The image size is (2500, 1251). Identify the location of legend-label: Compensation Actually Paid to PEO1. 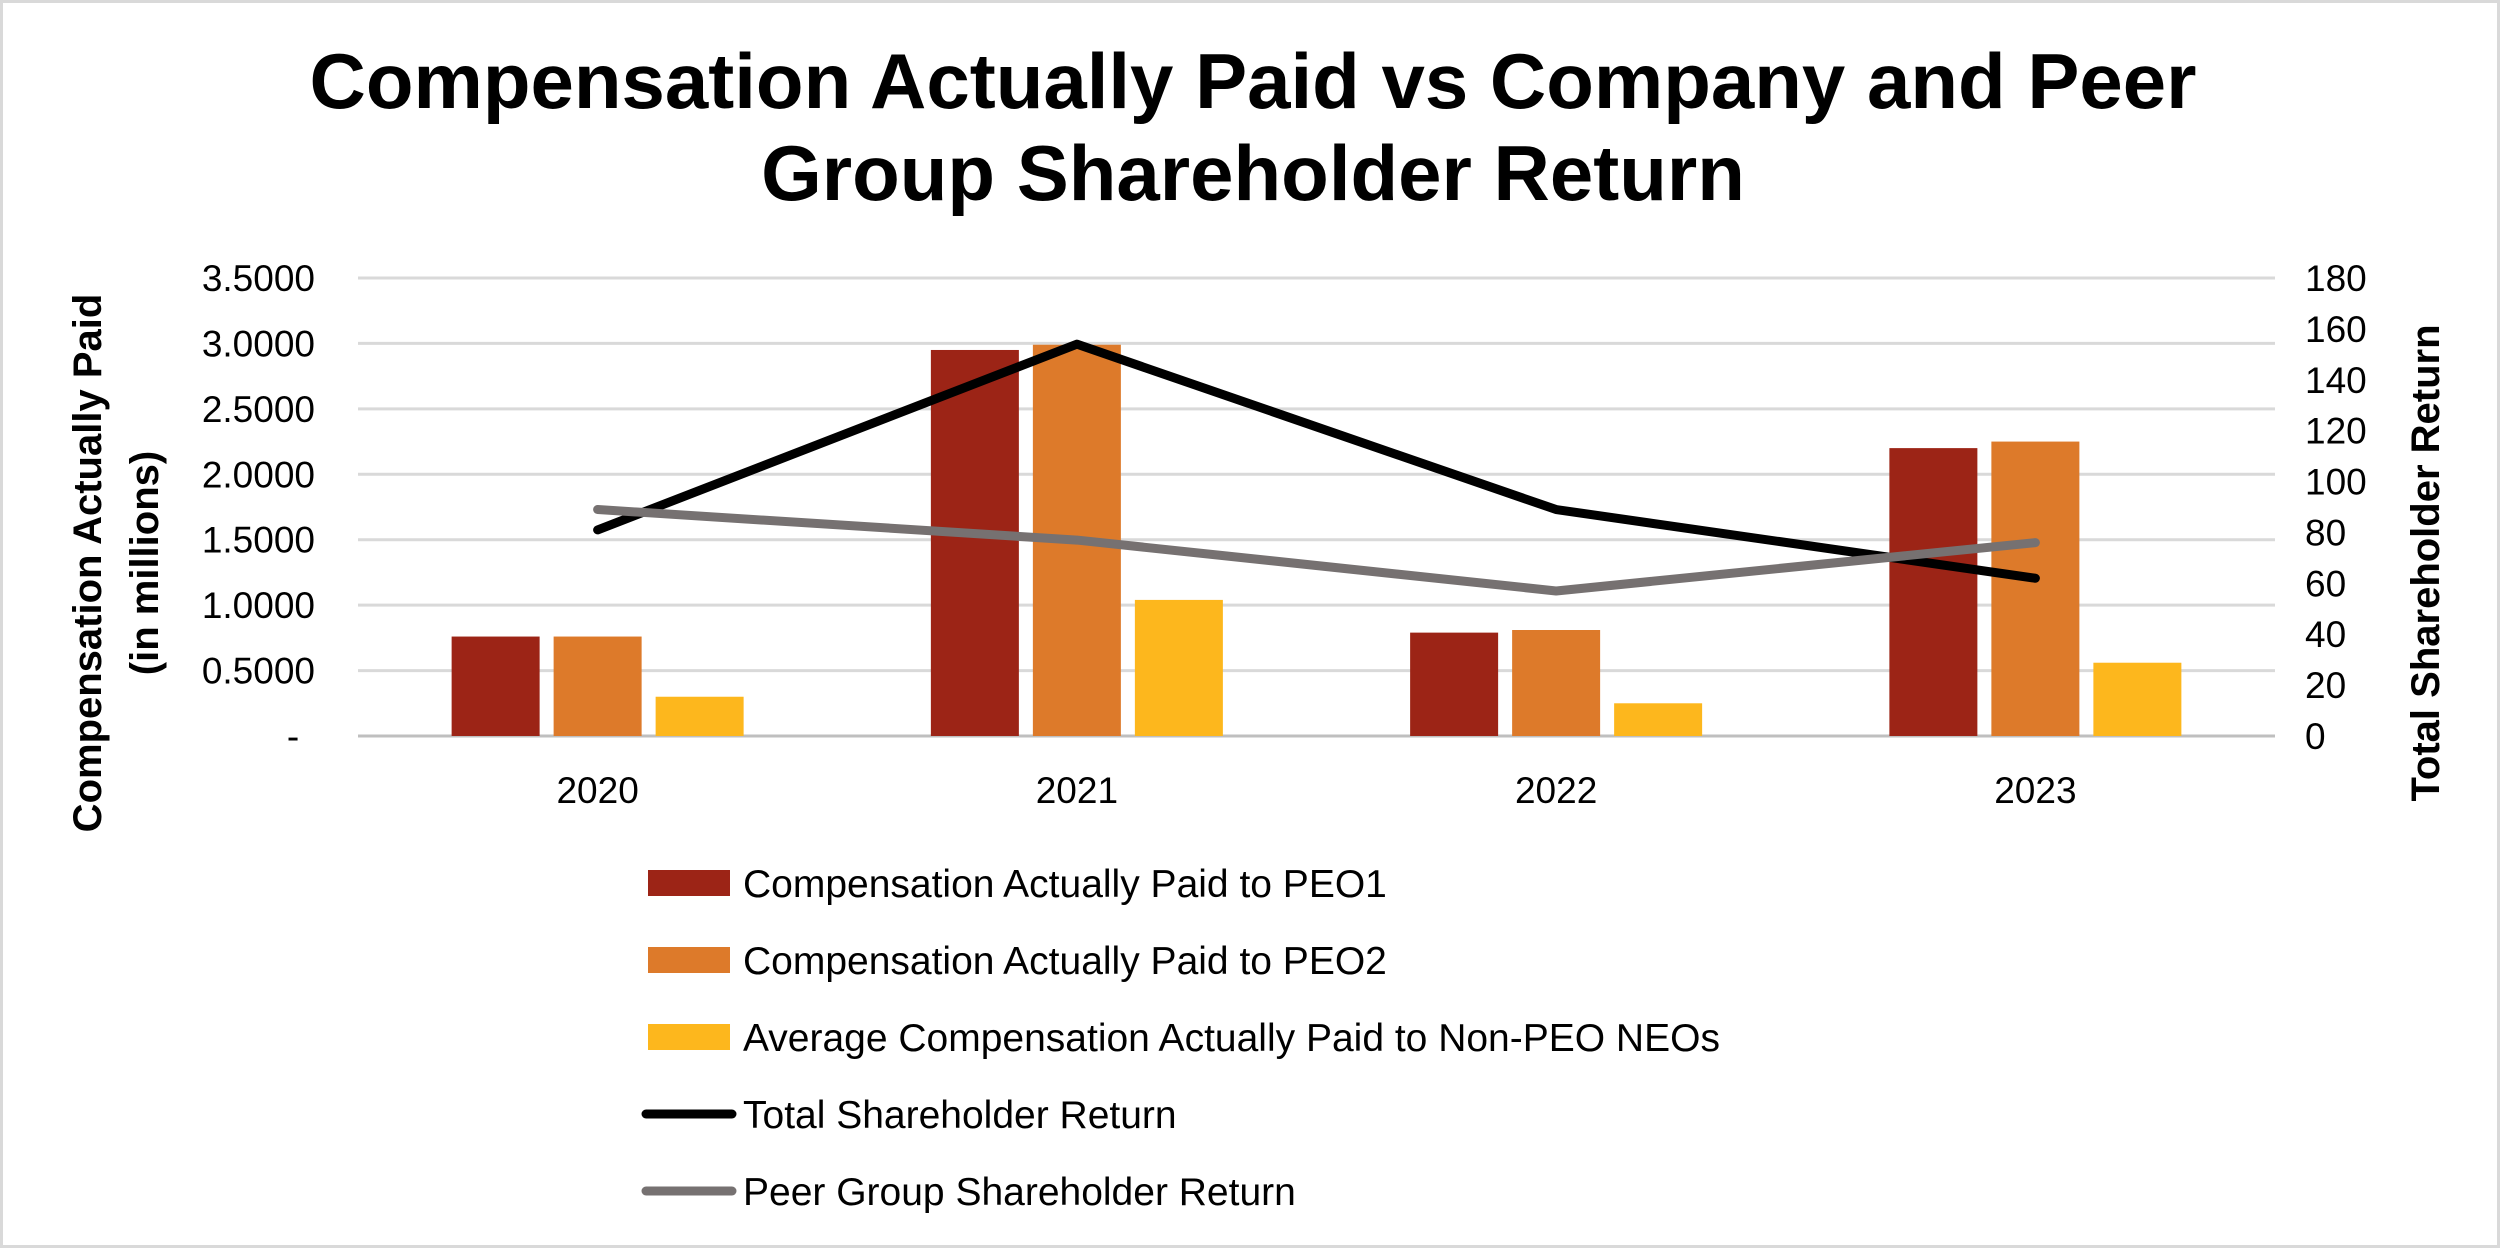
(1065, 884).